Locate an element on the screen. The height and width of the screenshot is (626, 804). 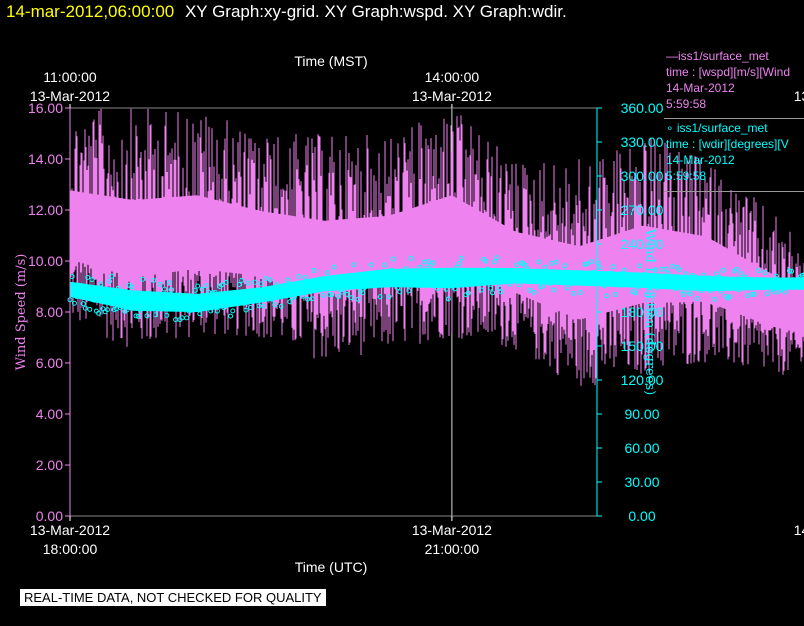
legend-wind-speed-date: 14-Mar-2012 is located at coordinates (700, 88).